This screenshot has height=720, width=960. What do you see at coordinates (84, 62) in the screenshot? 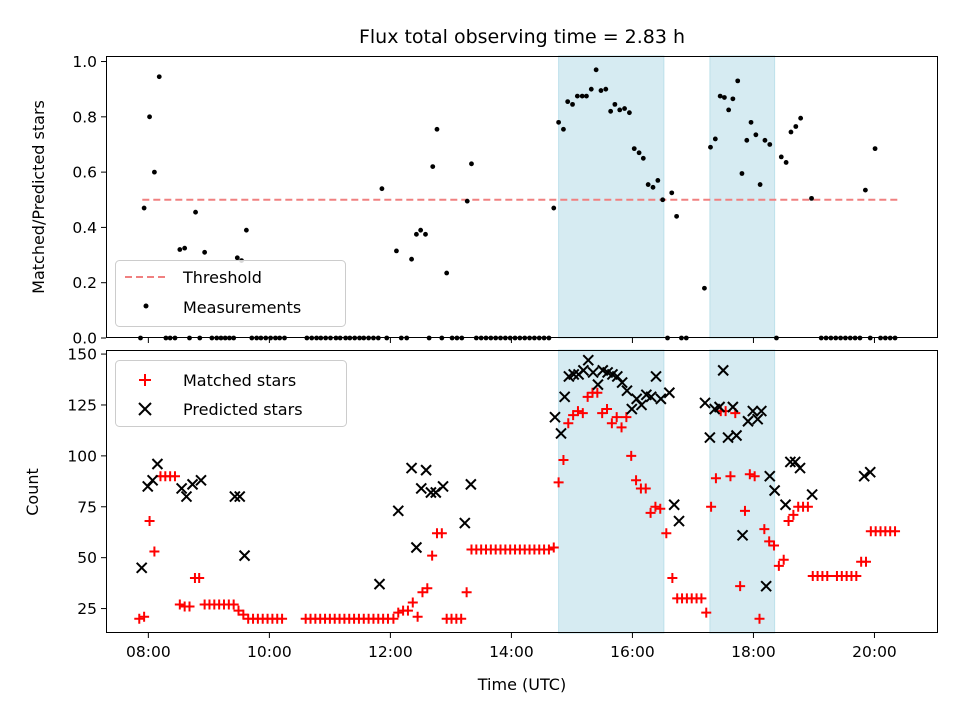
I see `y-tick-label: 1.0` at bounding box center [84, 62].